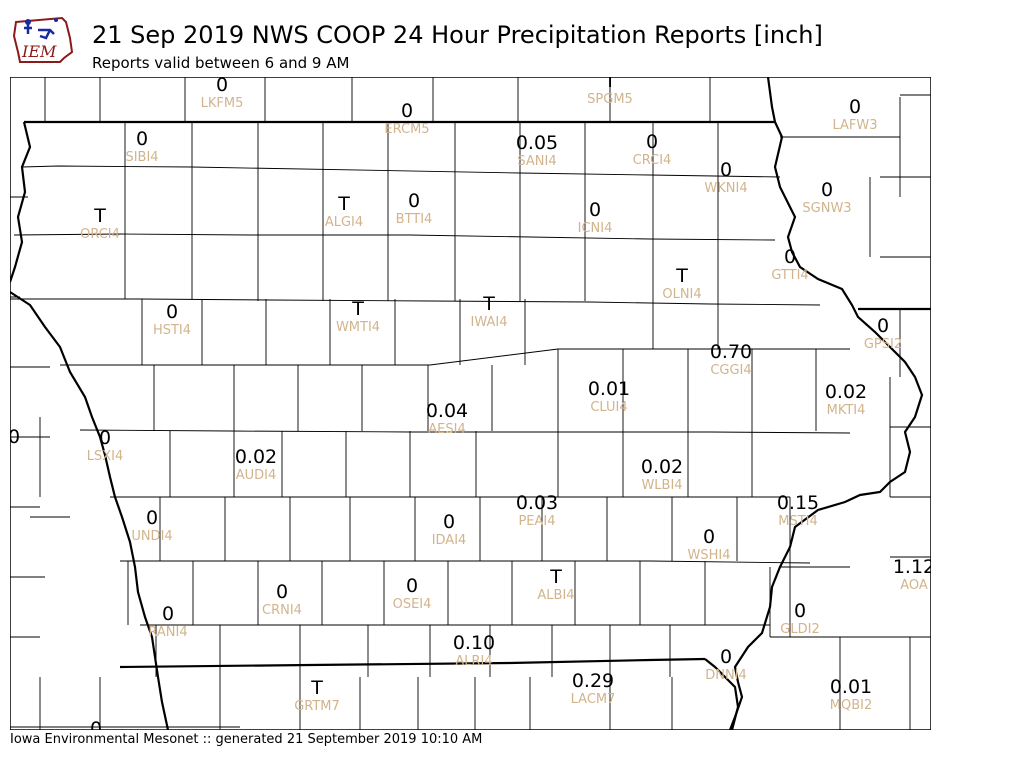 This screenshot has width=1024, height=768. I want to click on station-value: 0.29, so click(593, 681).